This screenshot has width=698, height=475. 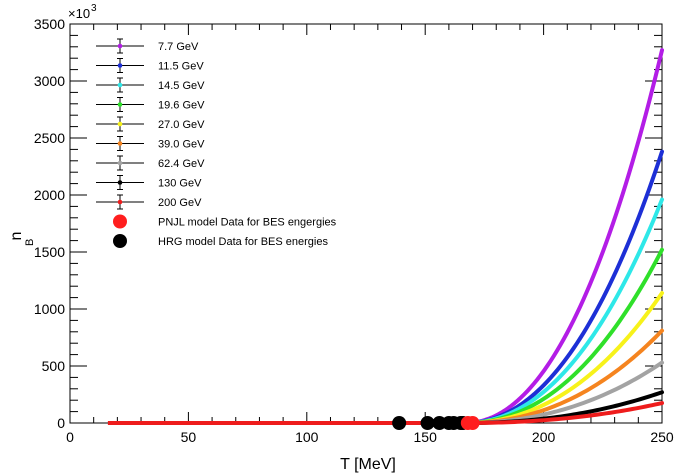 What do you see at coordinates (180, 184) in the screenshot?
I see `legend-label: 130 GeV` at bounding box center [180, 184].